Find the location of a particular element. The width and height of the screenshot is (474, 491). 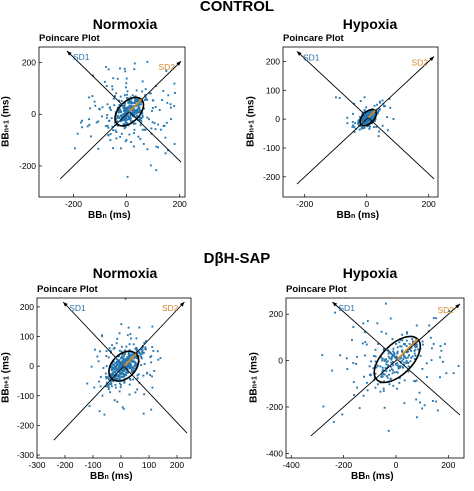

sd1-segment is located at coordinates (119, 362).